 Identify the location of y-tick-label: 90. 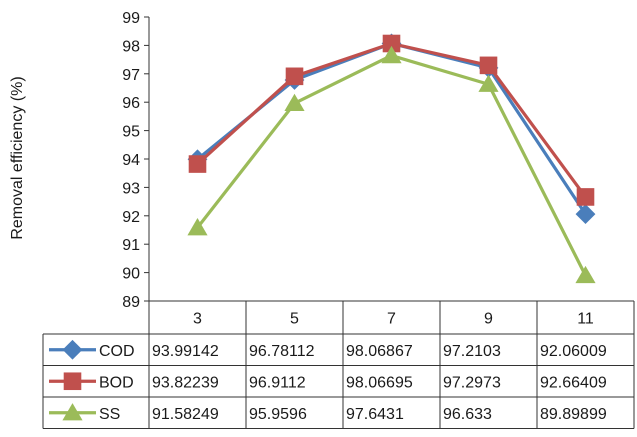
(131, 274).